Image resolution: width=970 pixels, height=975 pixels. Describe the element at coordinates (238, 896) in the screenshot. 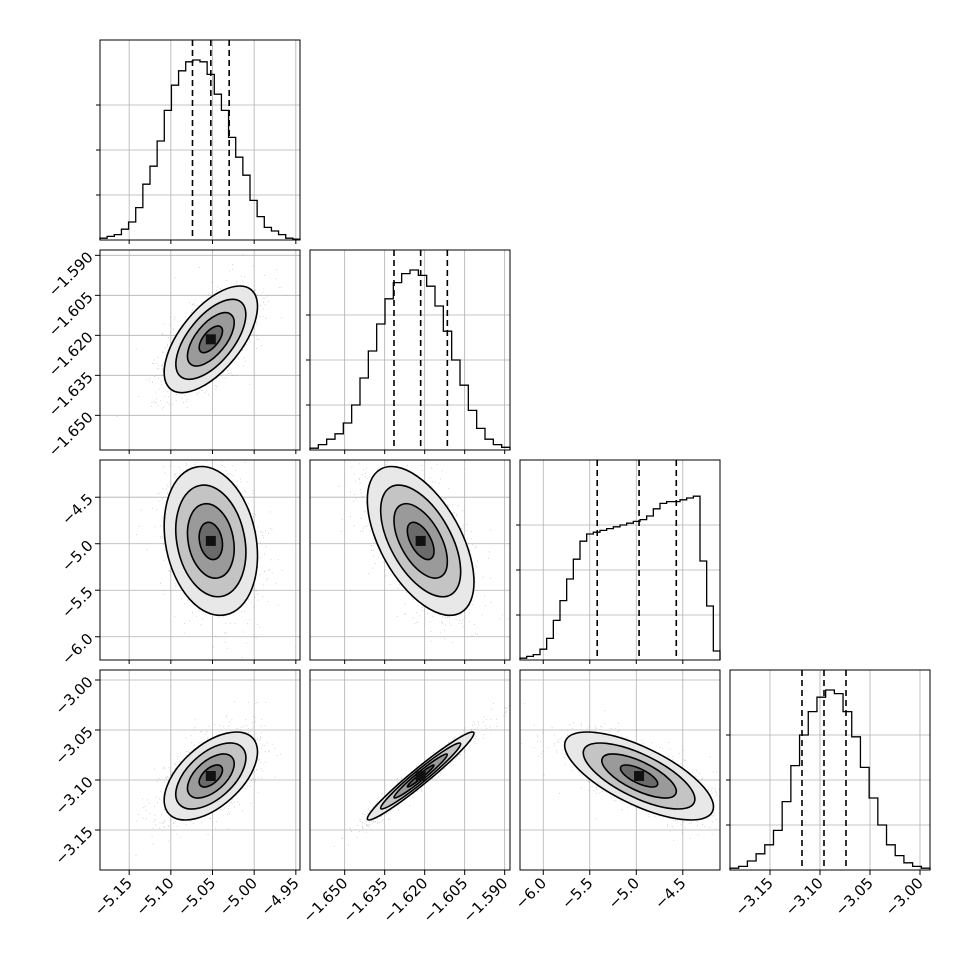

I see `x-tick-label: −5.00` at that location.